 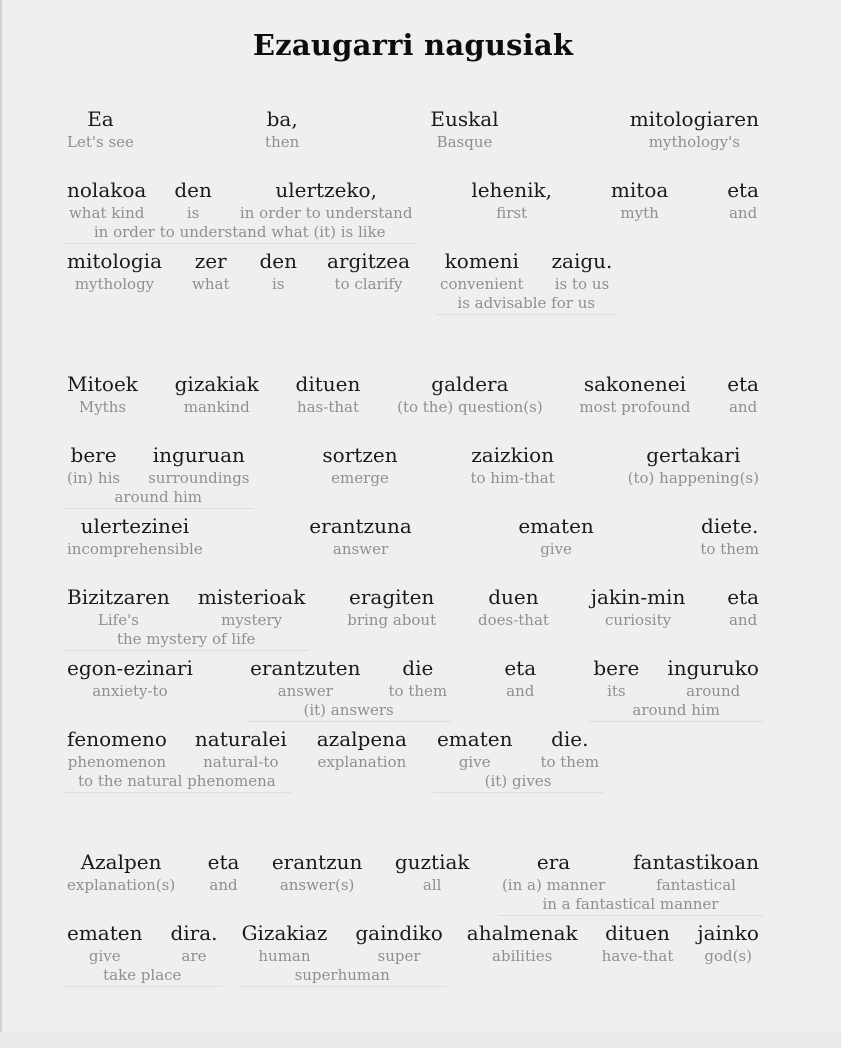 What do you see at coordinates (216, 407) in the screenshot?
I see `gloss-text: mankind` at bounding box center [216, 407].